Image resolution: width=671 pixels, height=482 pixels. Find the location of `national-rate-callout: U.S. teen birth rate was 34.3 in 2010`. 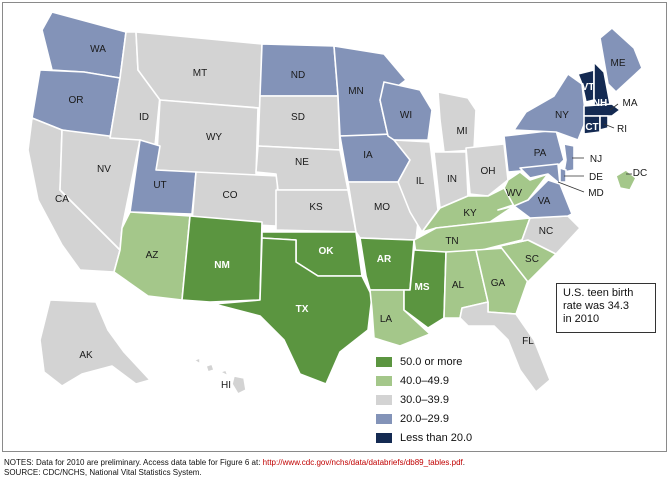

national-rate-callout: U.S. teen birth rate was 34.3 in 2010 is located at coordinates (606, 308).